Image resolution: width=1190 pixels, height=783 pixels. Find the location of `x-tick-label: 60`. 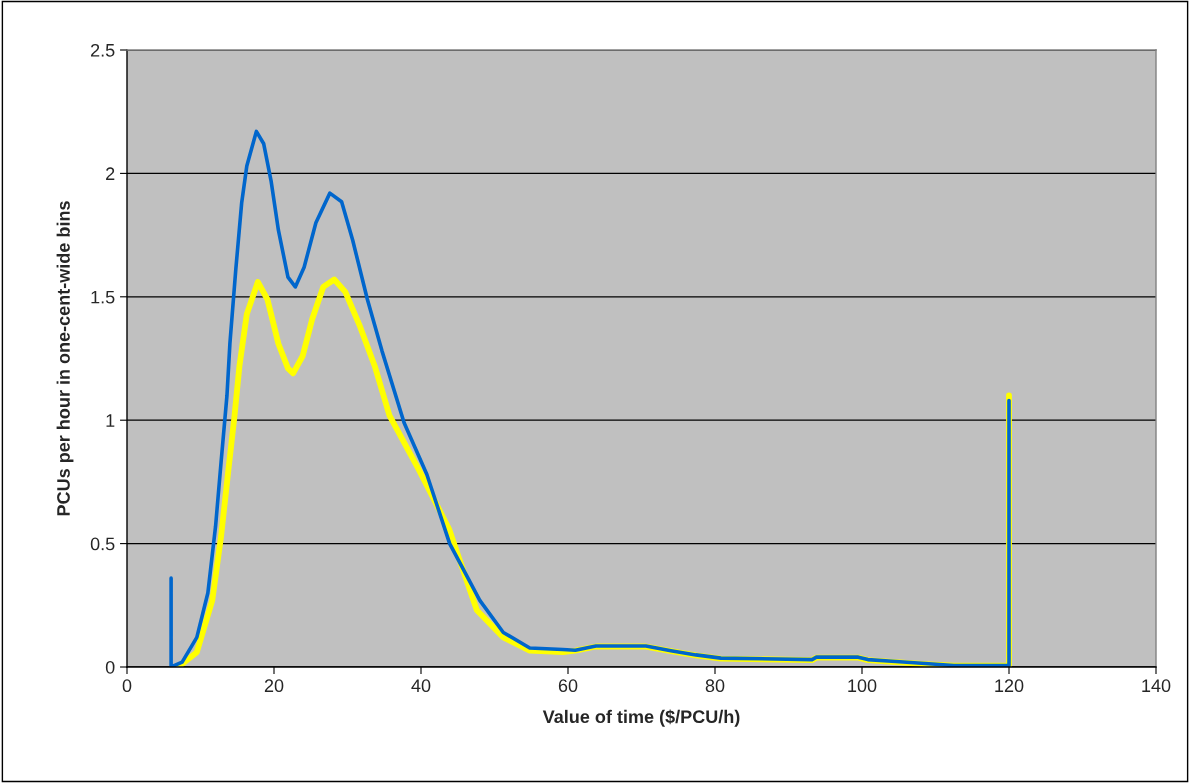

x-tick-label: 60 is located at coordinates (568, 686).